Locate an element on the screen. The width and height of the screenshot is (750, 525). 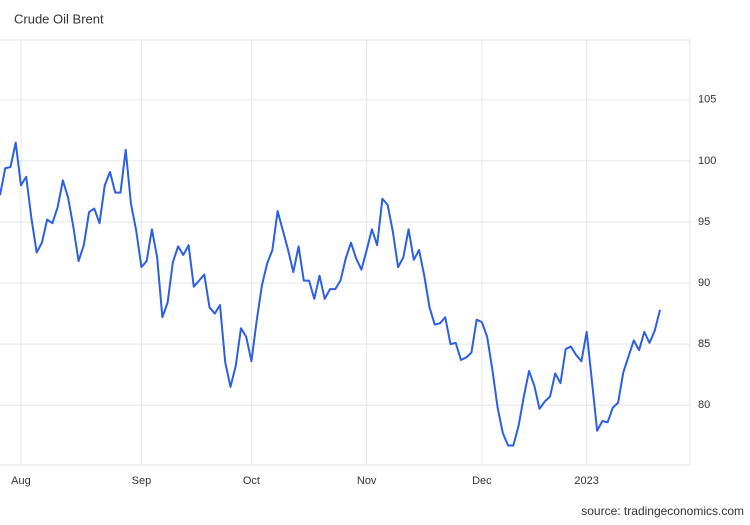
x-tick-label: Sep is located at coordinates (142, 481).